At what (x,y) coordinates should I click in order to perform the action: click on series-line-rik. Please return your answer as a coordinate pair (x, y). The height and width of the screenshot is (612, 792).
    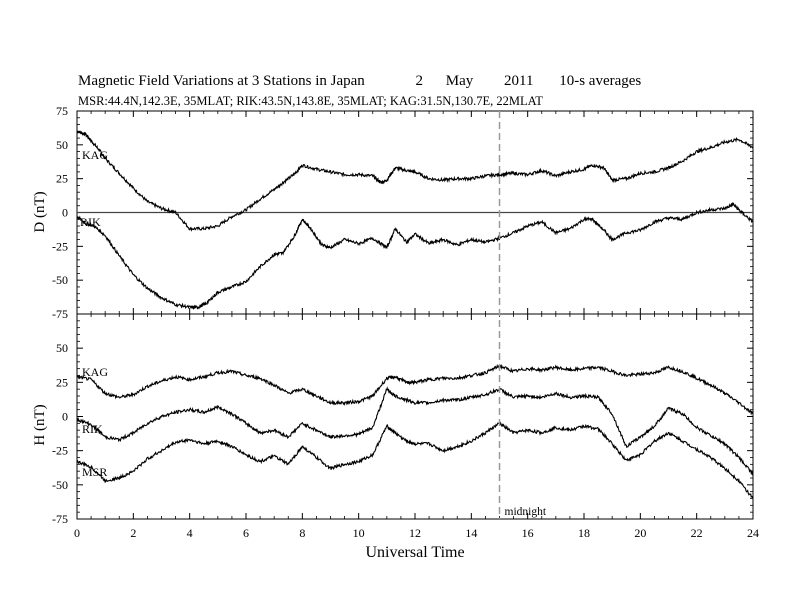
    Looking at the image, I should click on (415, 431).